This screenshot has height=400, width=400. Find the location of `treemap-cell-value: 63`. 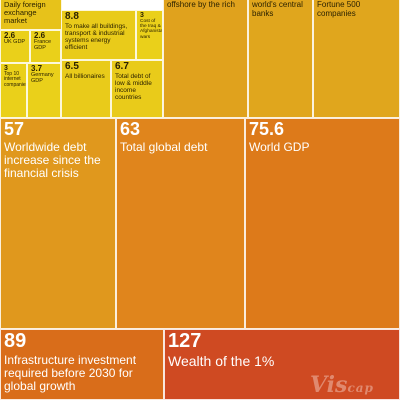

treemap-cell-value: 63 is located at coordinates (130, 129).